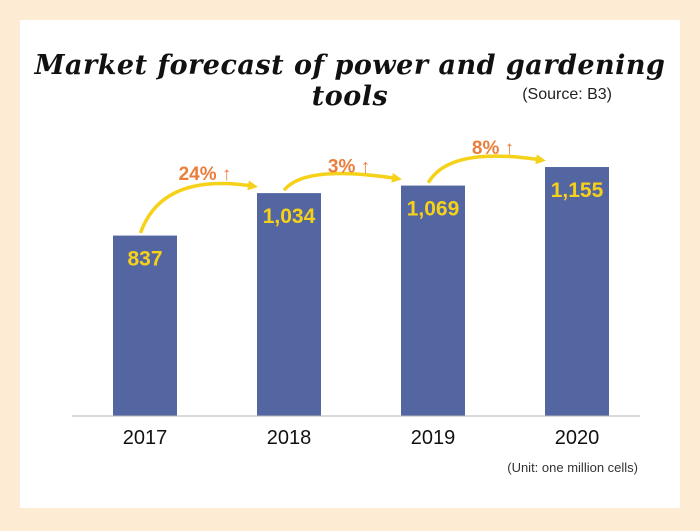 This screenshot has width=700, height=531. Describe the element at coordinates (144, 259) in the screenshot. I see `value-label-2017: 837` at that location.